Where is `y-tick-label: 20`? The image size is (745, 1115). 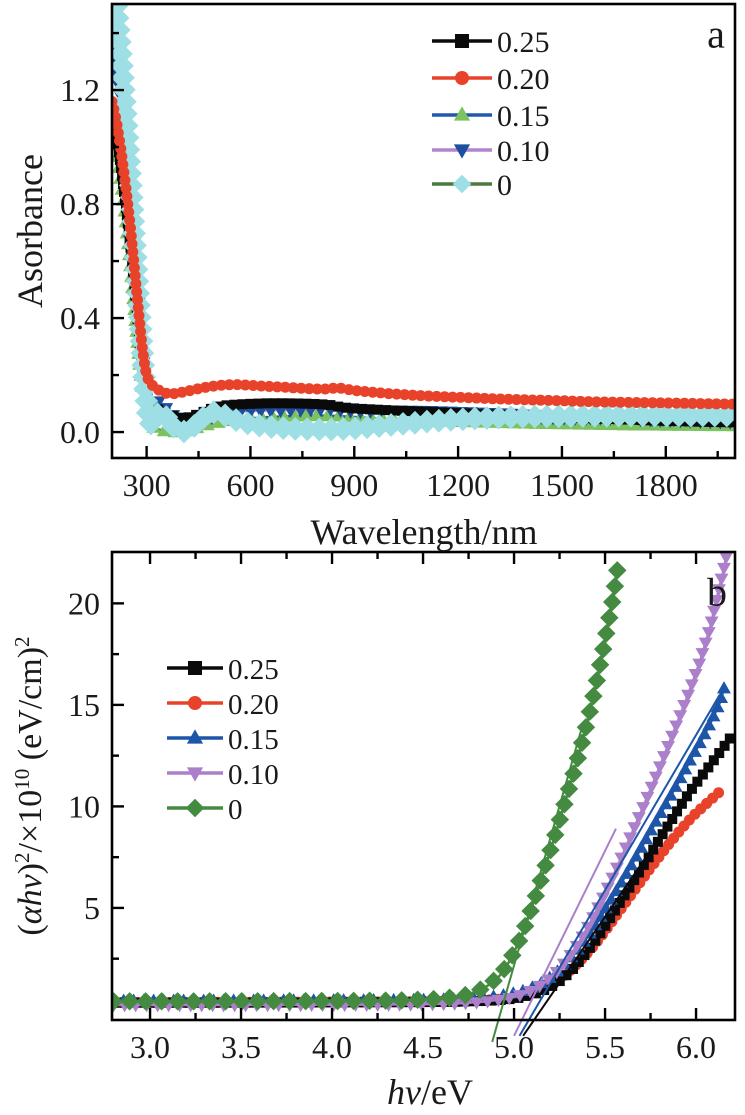 y-tick-label: 20 is located at coordinates (84, 603).